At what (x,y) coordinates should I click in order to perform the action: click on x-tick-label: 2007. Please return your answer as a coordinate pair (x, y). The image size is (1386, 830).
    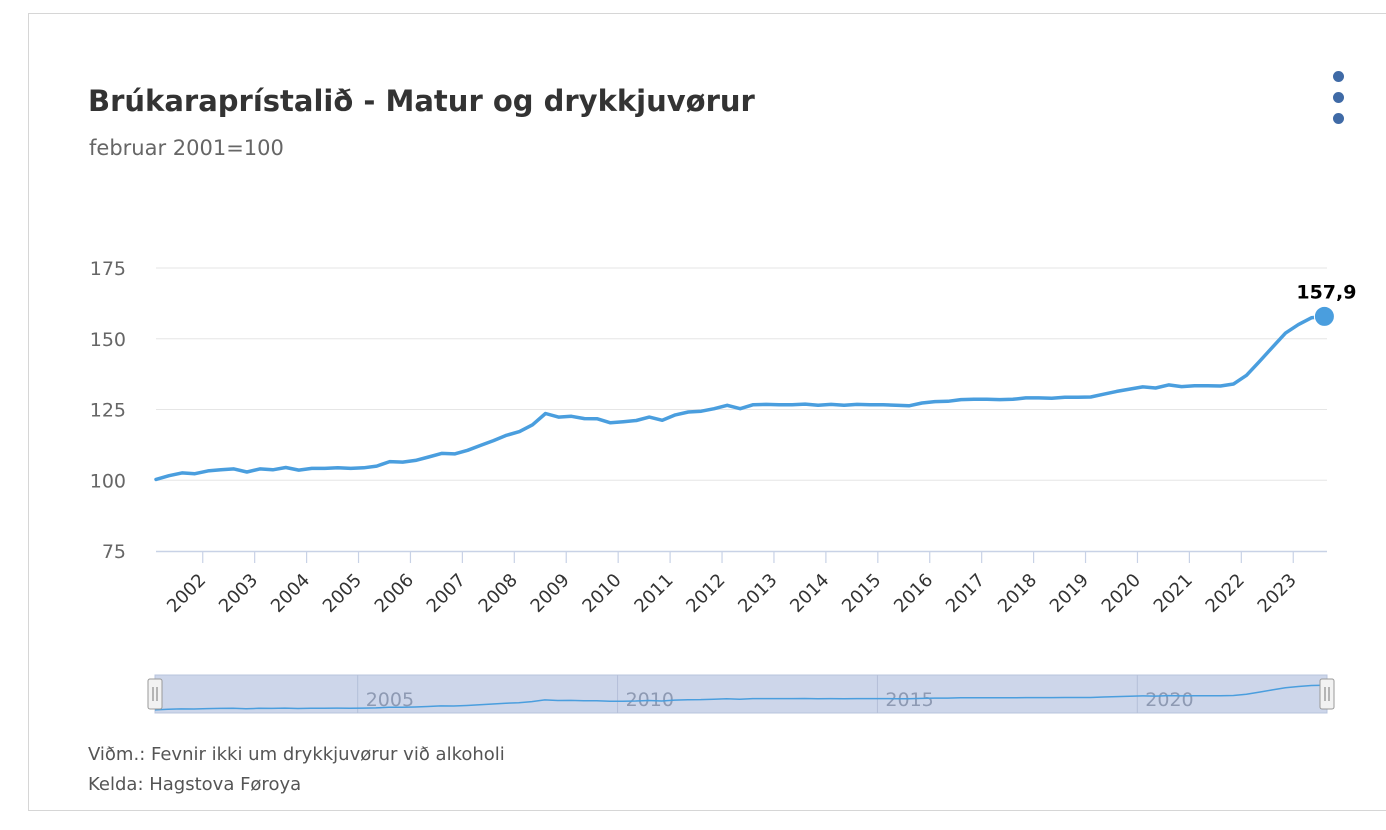
    Looking at the image, I should click on (446, 593).